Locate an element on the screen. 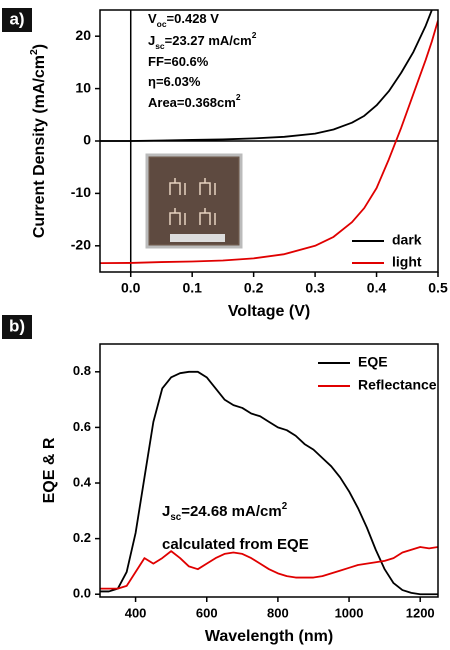 The image size is (450, 650). x-tick-label: 400 is located at coordinates (136, 612).